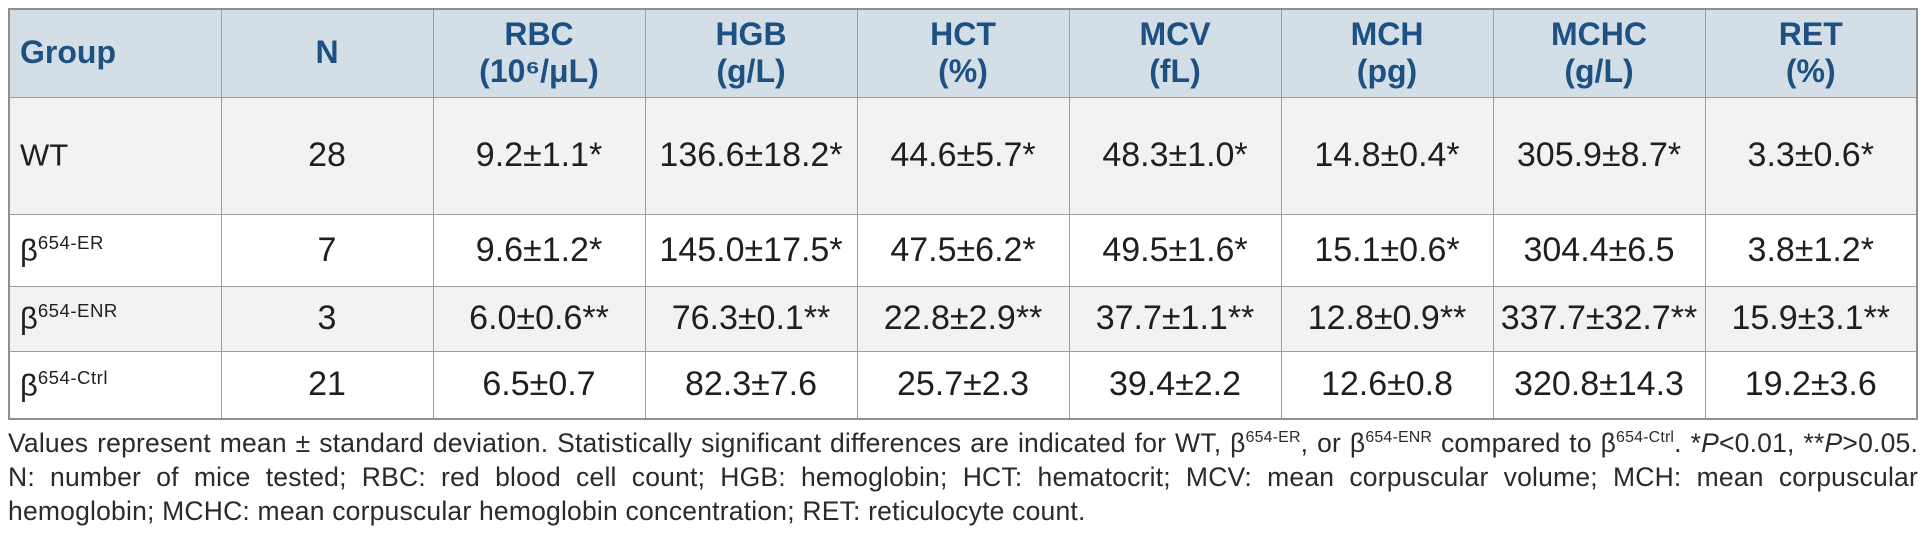  I want to click on header-cell-hgb: HGB (g/L), so click(751, 53).